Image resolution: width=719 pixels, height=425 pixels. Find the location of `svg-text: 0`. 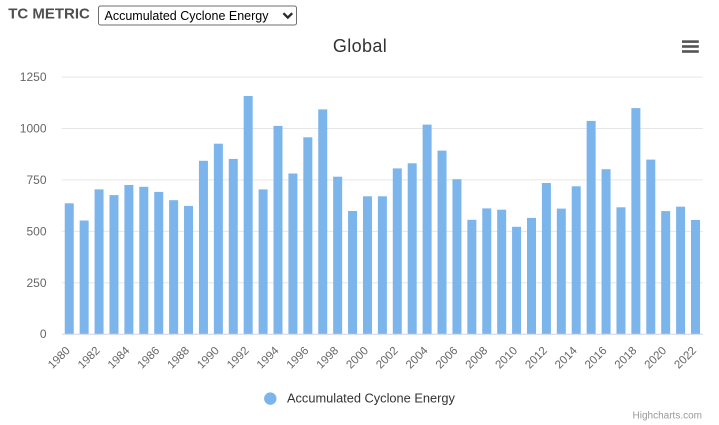

svg-text: 0 is located at coordinates (43, 334).